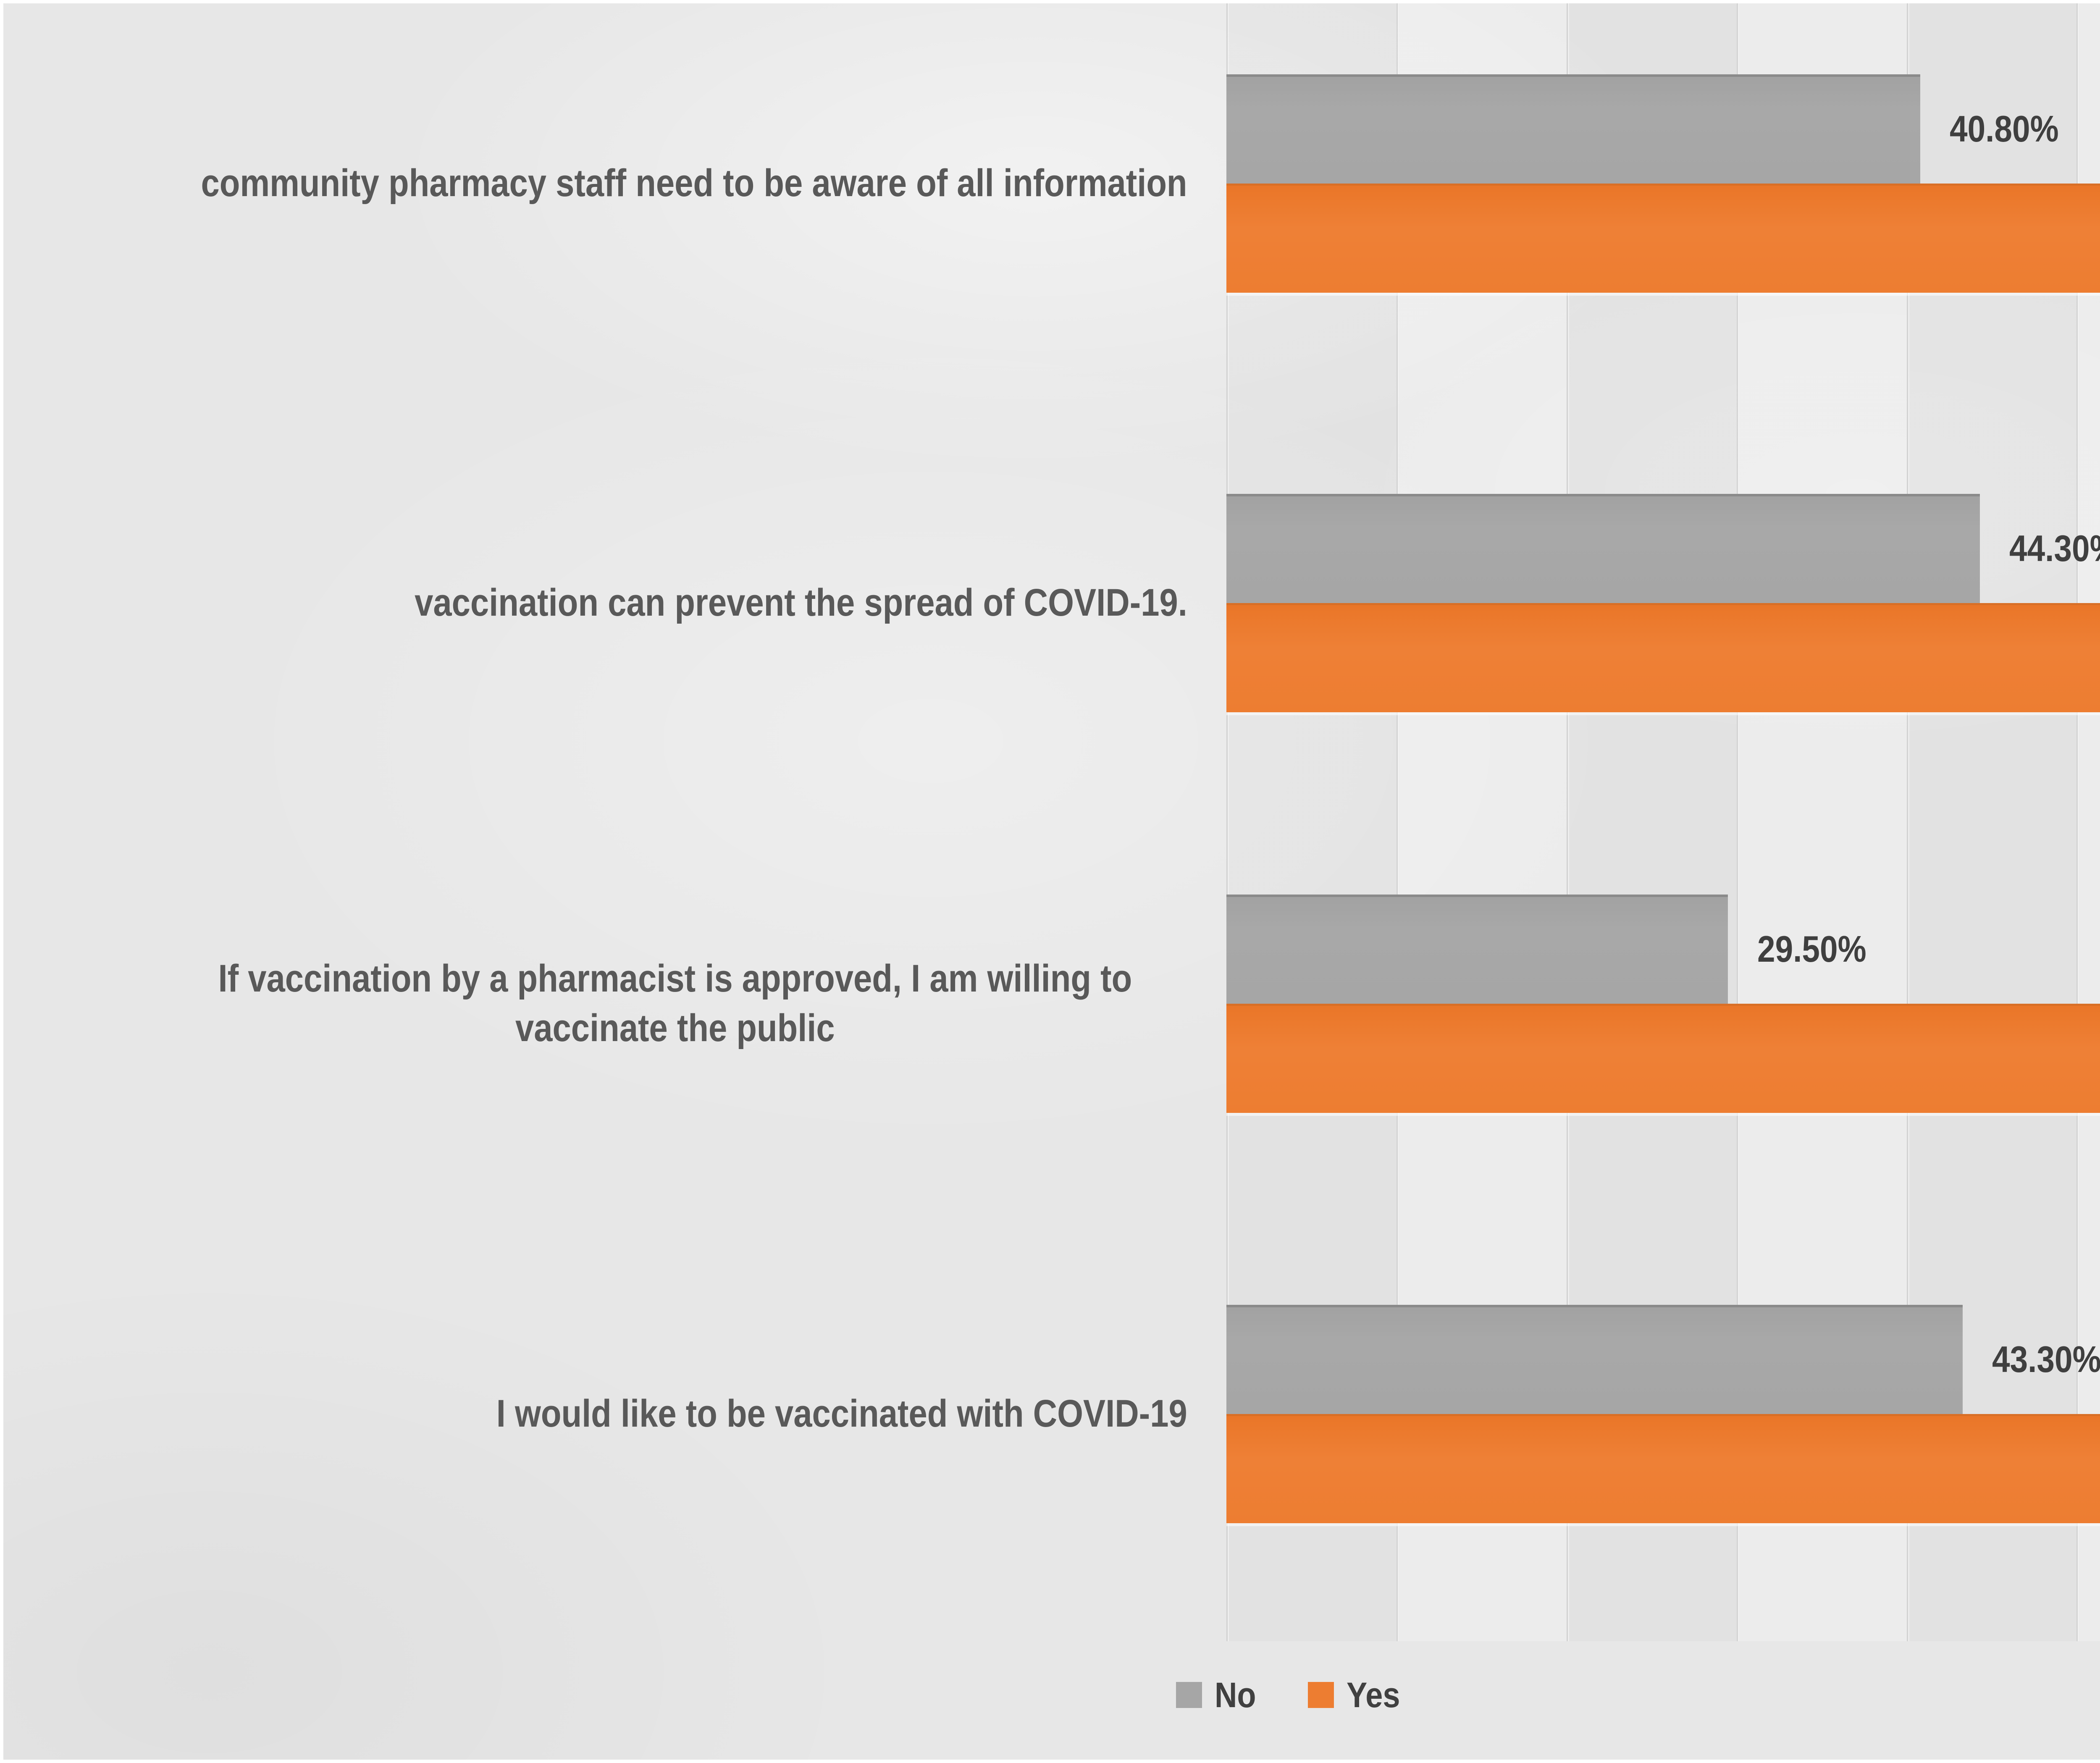 This screenshot has width=2100, height=1763. What do you see at coordinates (1811, 949) in the screenshot?
I see `value-text: 29.50%` at bounding box center [1811, 949].